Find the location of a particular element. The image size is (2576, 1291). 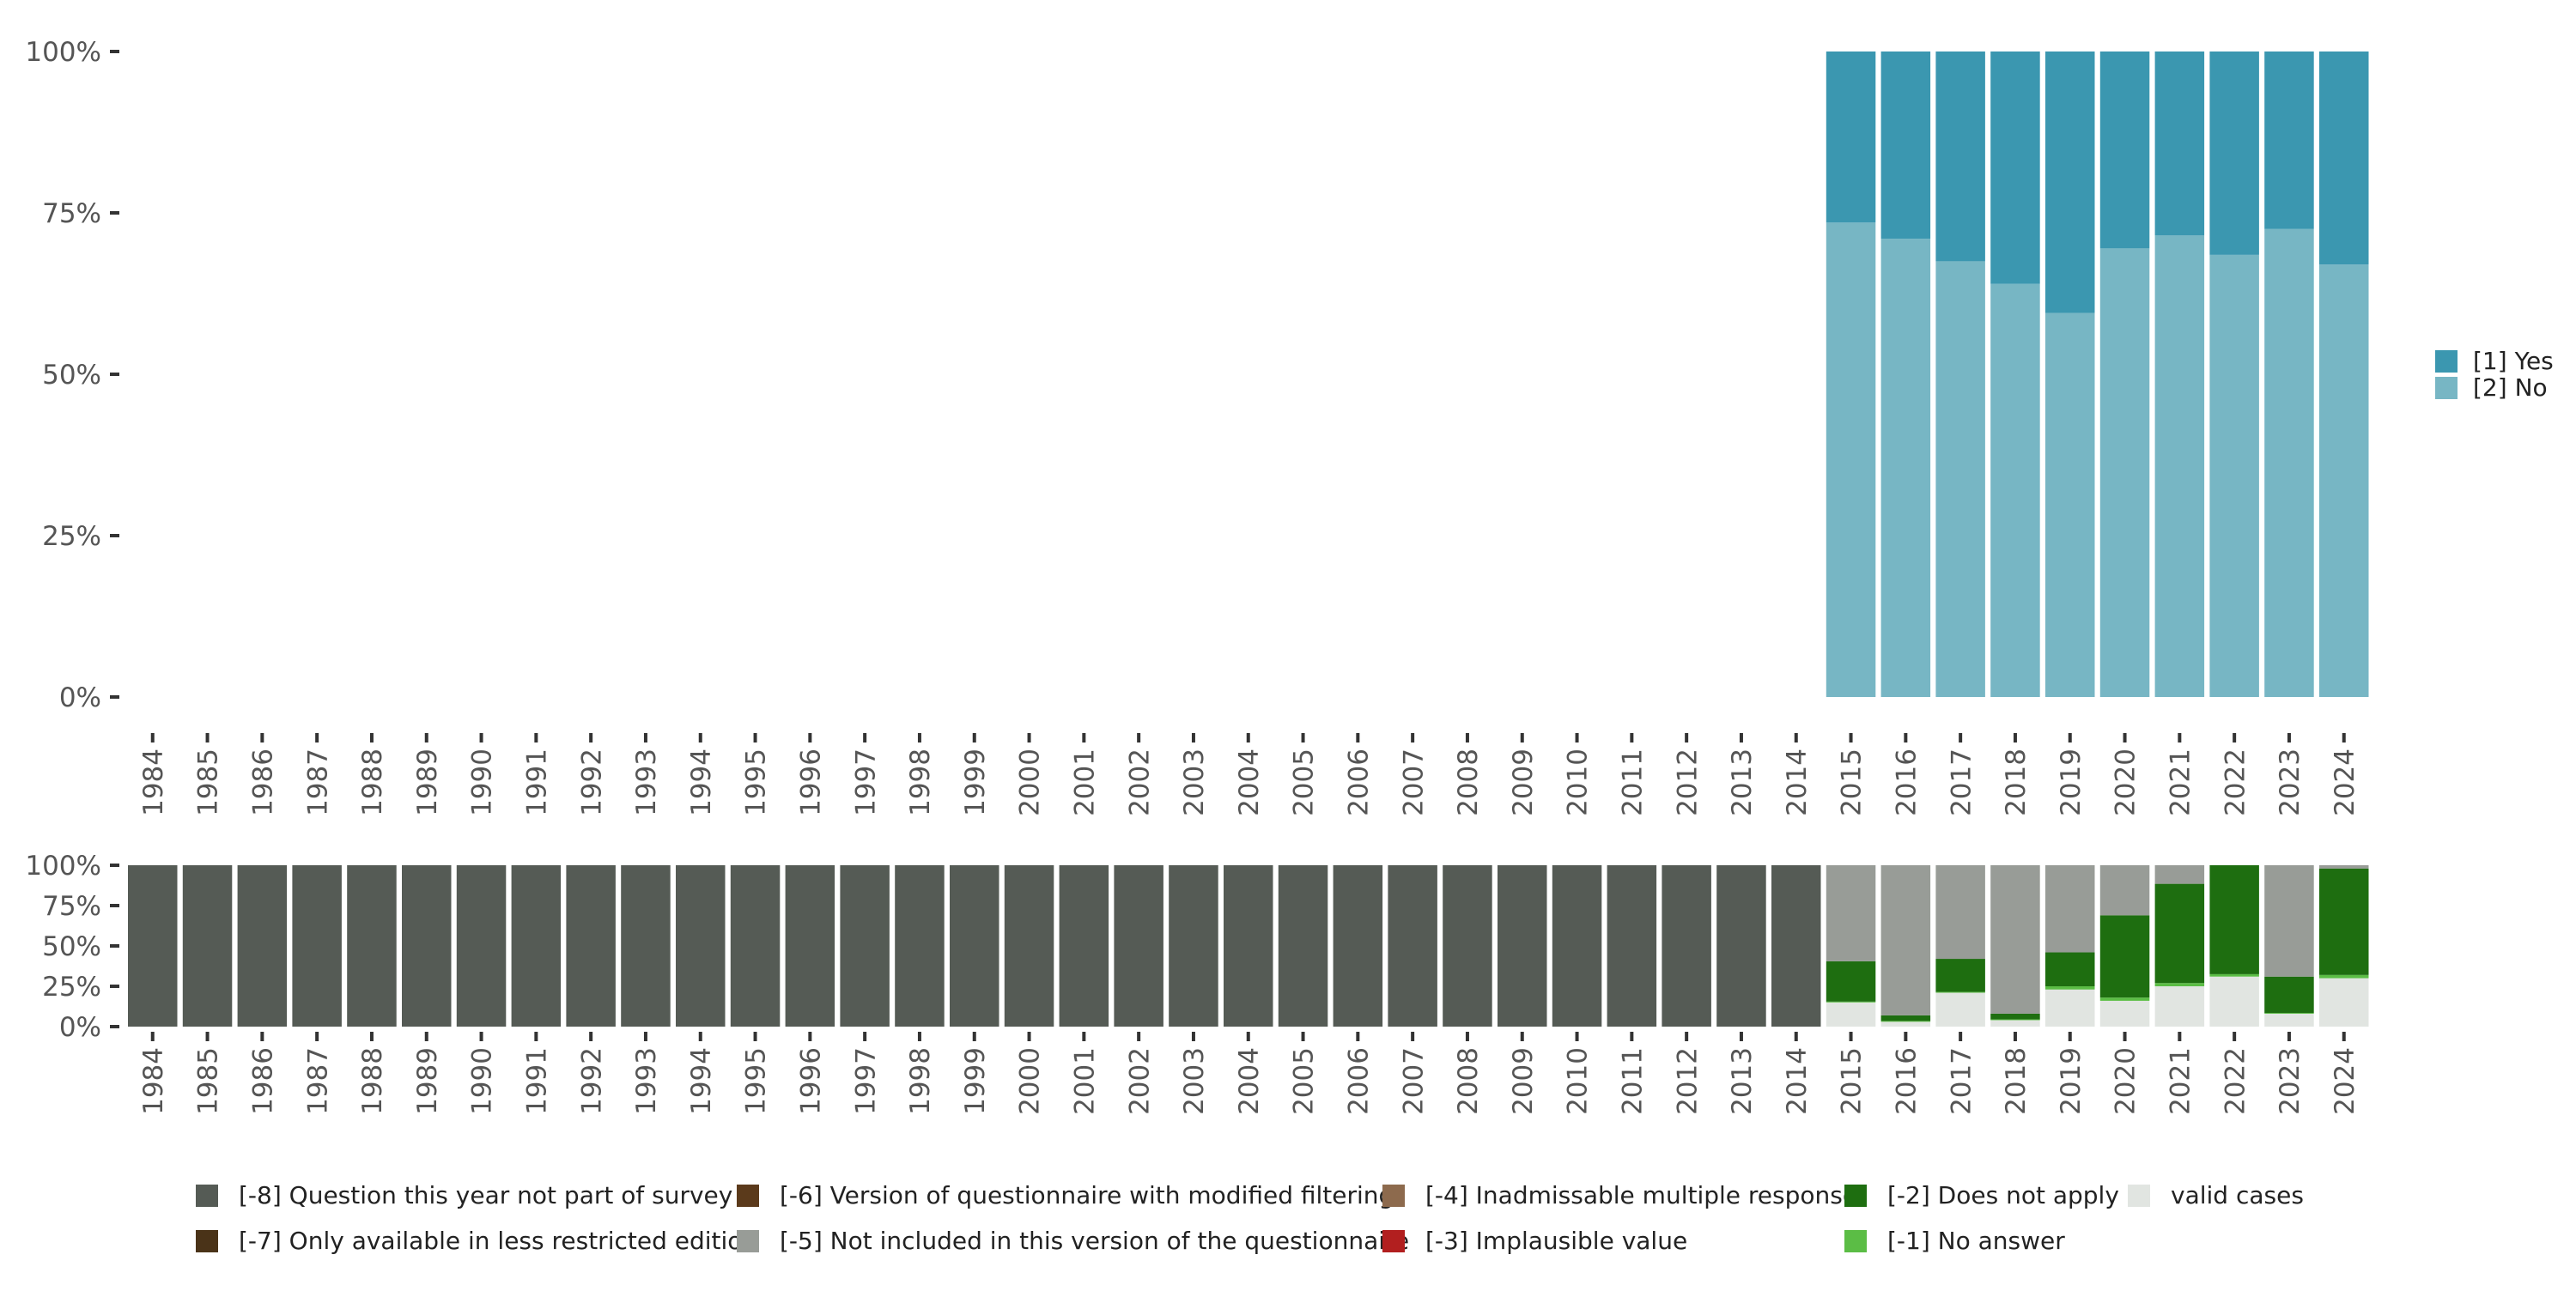

sub-x-tick-label: 2018 is located at coordinates (2017, 1081).